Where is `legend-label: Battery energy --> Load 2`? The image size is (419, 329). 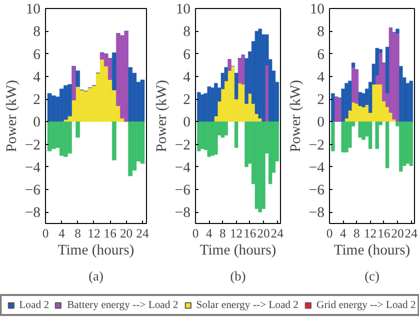 legend-label: Battery energy --> Load 2 is located at coordinates (122, 305).